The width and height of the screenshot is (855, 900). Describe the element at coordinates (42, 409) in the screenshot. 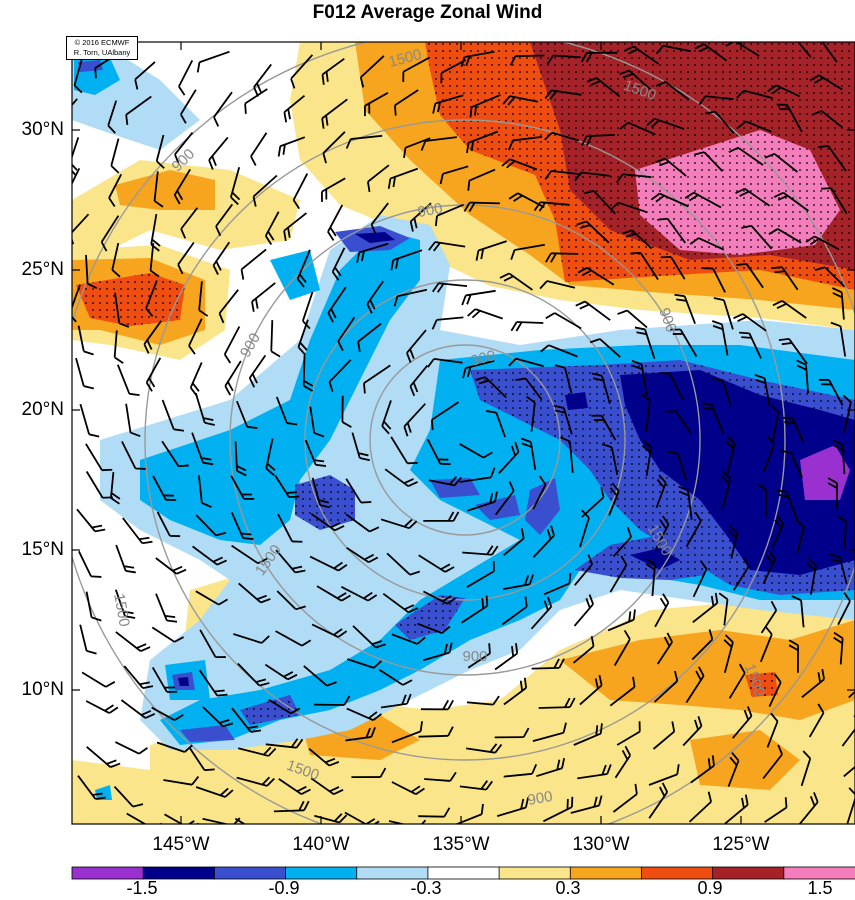

I see `lat-label-20n: 20°N` at that location.